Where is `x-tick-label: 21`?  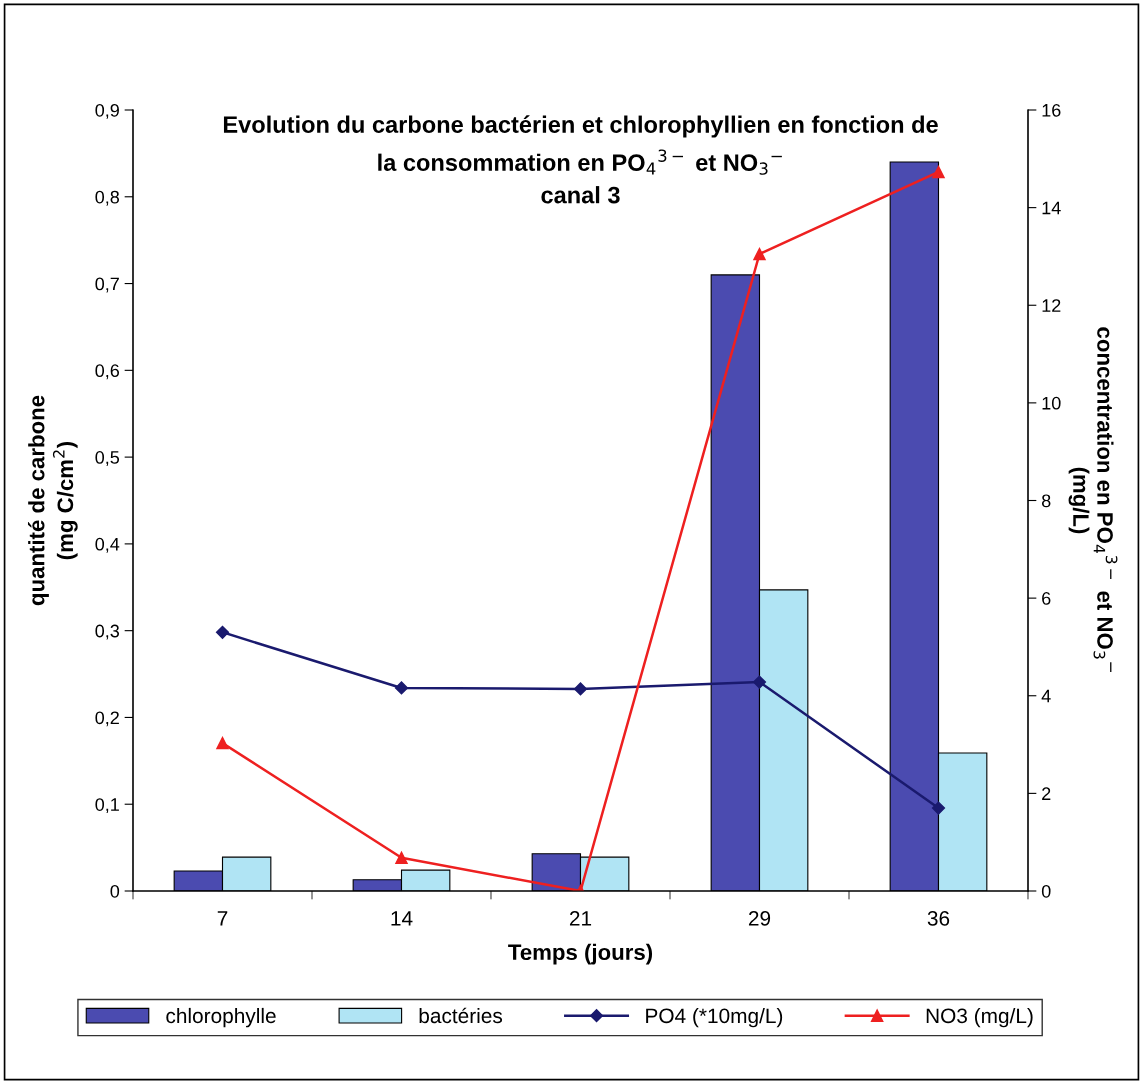
x-tick-label: 21 is located at coordinates (580, 918).